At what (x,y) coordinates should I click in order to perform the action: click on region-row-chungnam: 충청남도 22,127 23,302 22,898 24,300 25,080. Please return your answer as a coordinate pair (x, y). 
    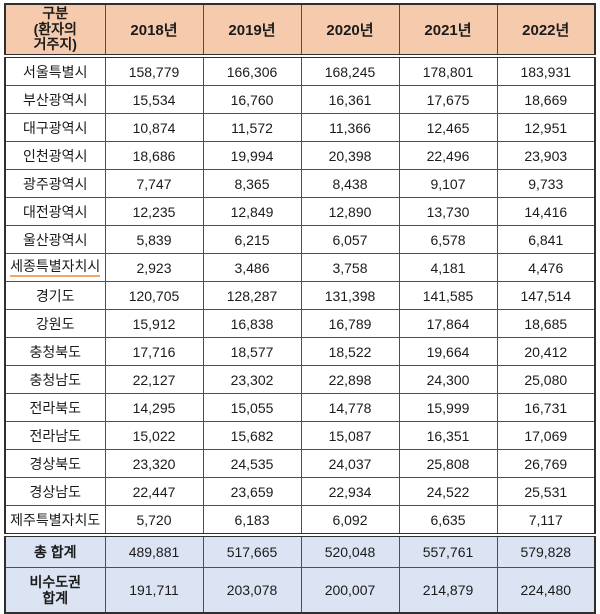
    Looking at the image, I should click on (300, 380).